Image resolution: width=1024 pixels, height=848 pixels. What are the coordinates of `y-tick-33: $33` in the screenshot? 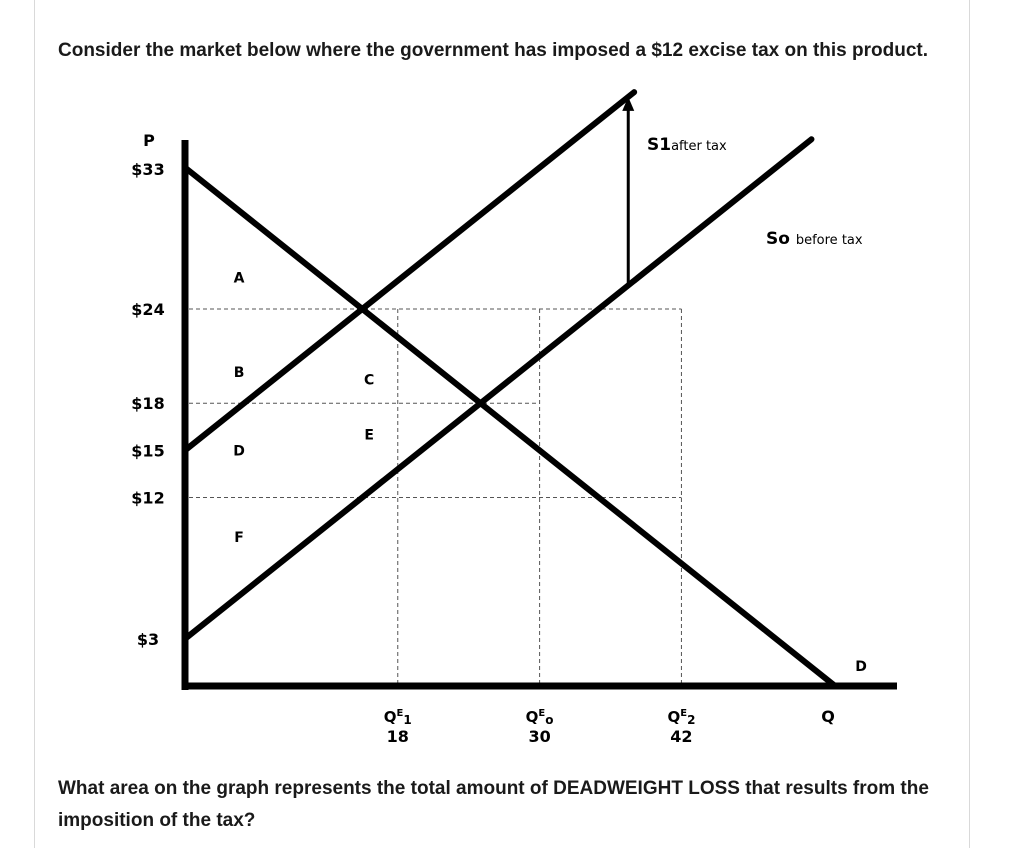 It's located at (147, 169).